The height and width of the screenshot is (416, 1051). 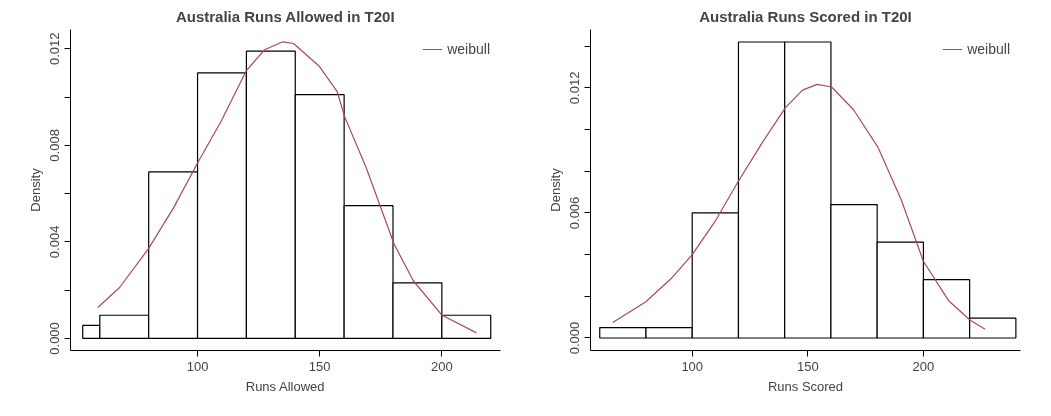 I want to click on y-tick-label: 0.006, so click(x=575, y=213).